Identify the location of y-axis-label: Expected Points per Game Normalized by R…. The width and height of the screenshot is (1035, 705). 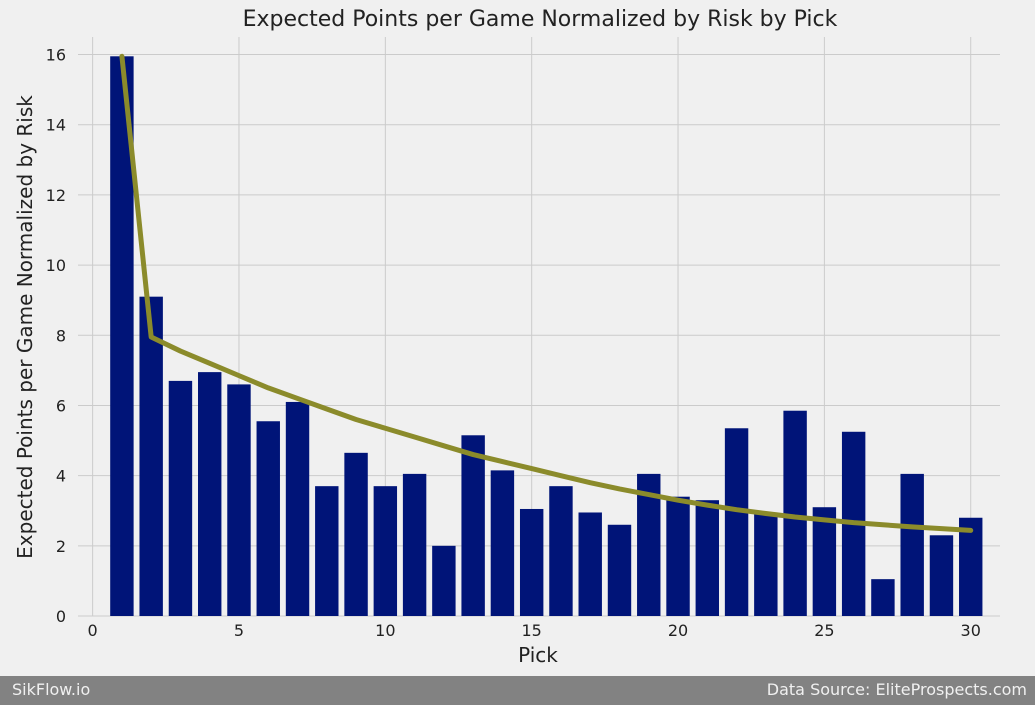
(25, 327).